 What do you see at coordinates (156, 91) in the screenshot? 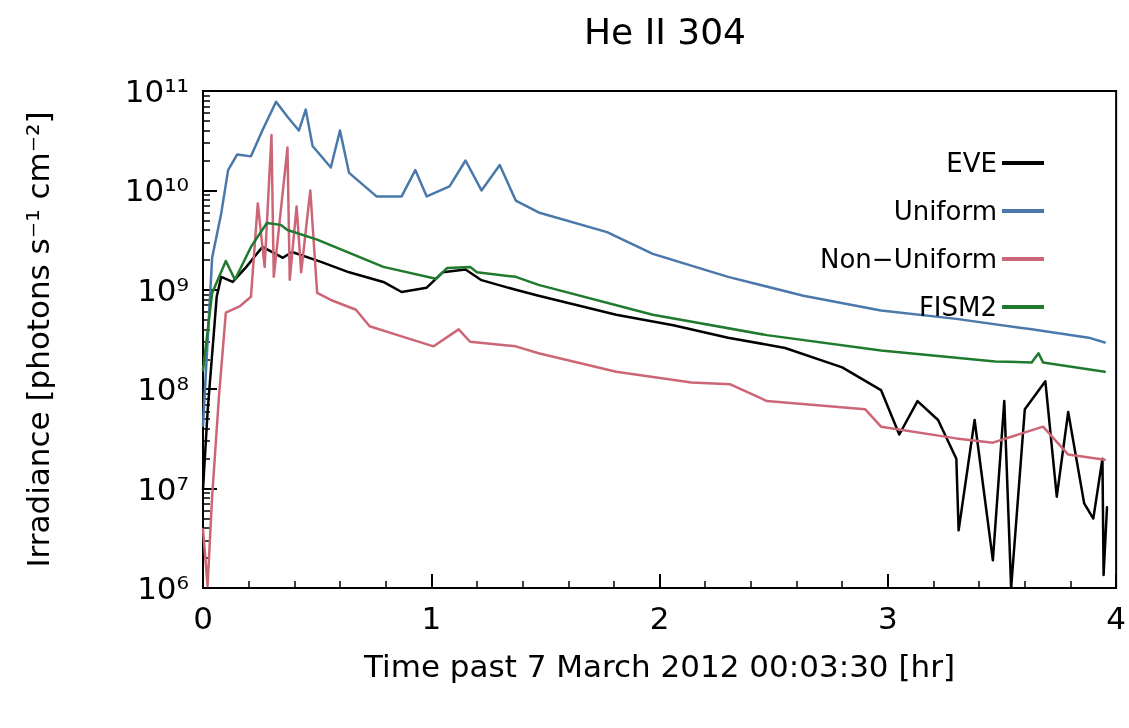
I see `y-tick-label: 10¹¹` at bounding box center [156, 91].